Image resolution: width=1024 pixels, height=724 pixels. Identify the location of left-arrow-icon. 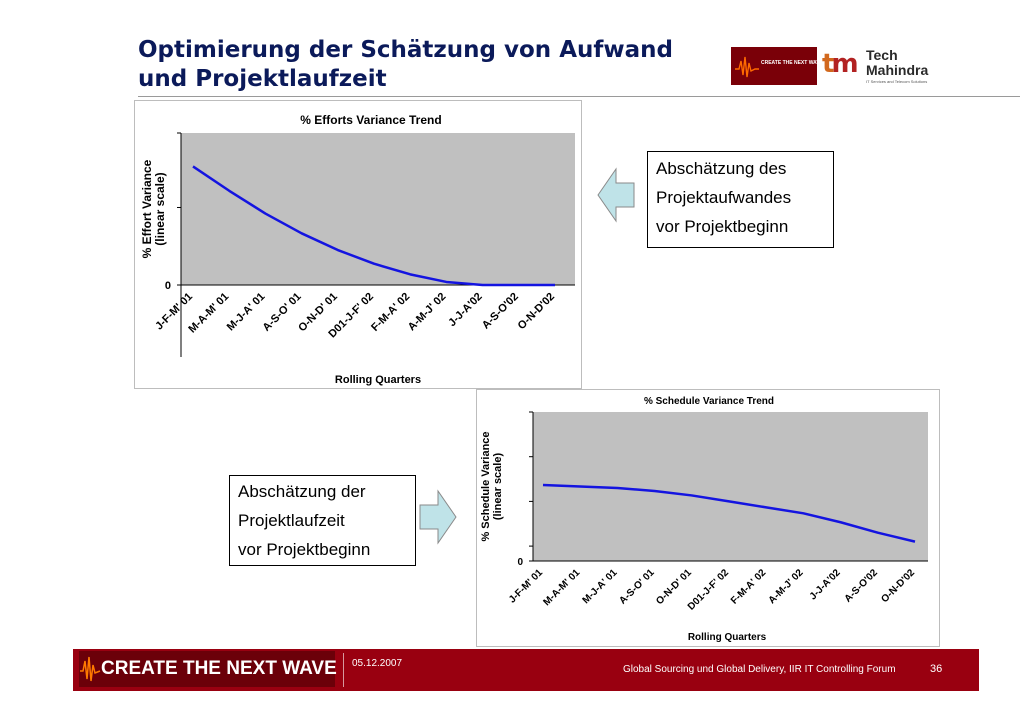
(616, 195).